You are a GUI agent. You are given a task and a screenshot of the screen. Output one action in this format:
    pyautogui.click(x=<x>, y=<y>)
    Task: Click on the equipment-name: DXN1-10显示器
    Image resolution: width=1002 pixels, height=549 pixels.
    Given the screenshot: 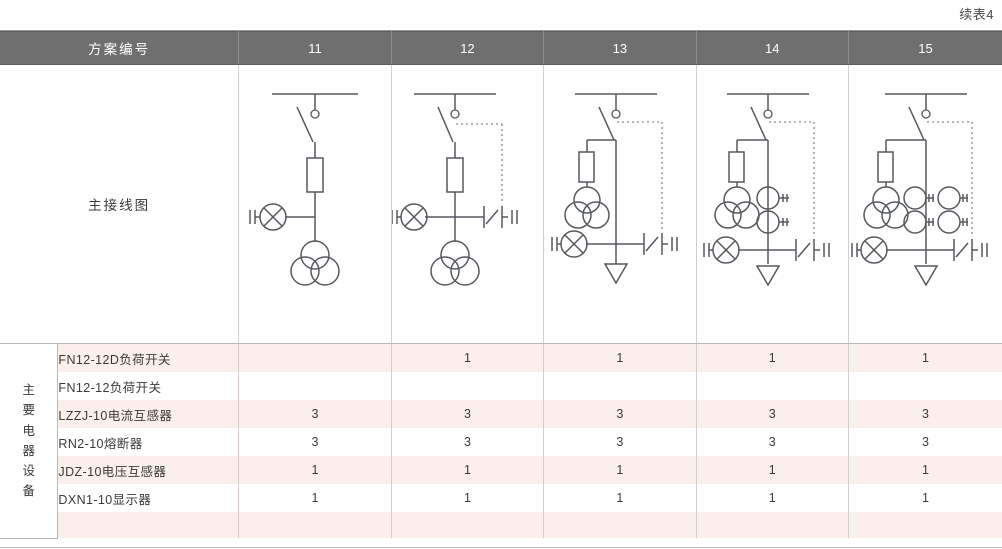 What is the action you would take?
    pyautogui.click(x=148, y=498)
    